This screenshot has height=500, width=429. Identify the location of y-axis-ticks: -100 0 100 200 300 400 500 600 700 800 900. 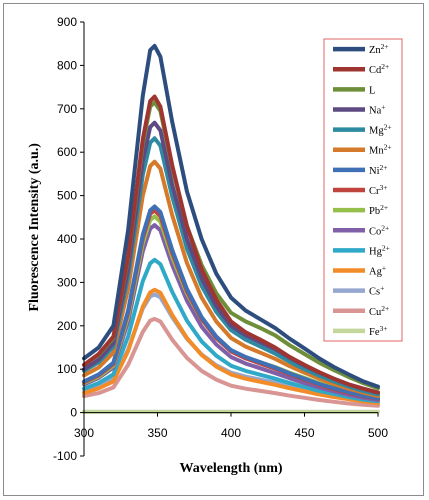
(68, 239).